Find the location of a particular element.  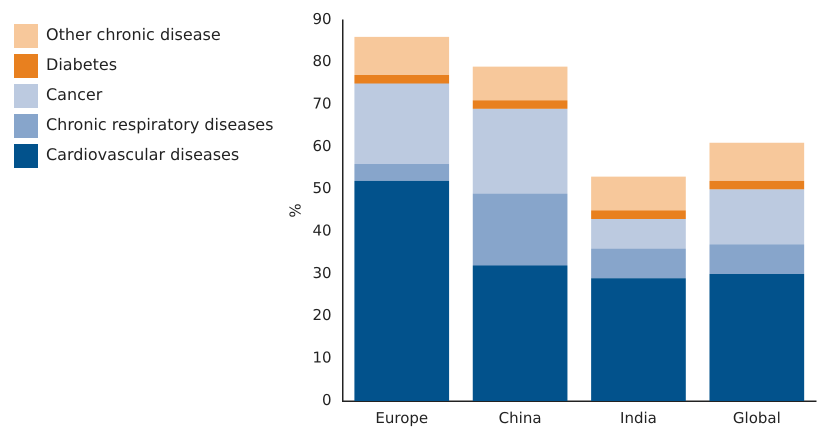

x-tick-label: China is located at coordinates (520, 417).